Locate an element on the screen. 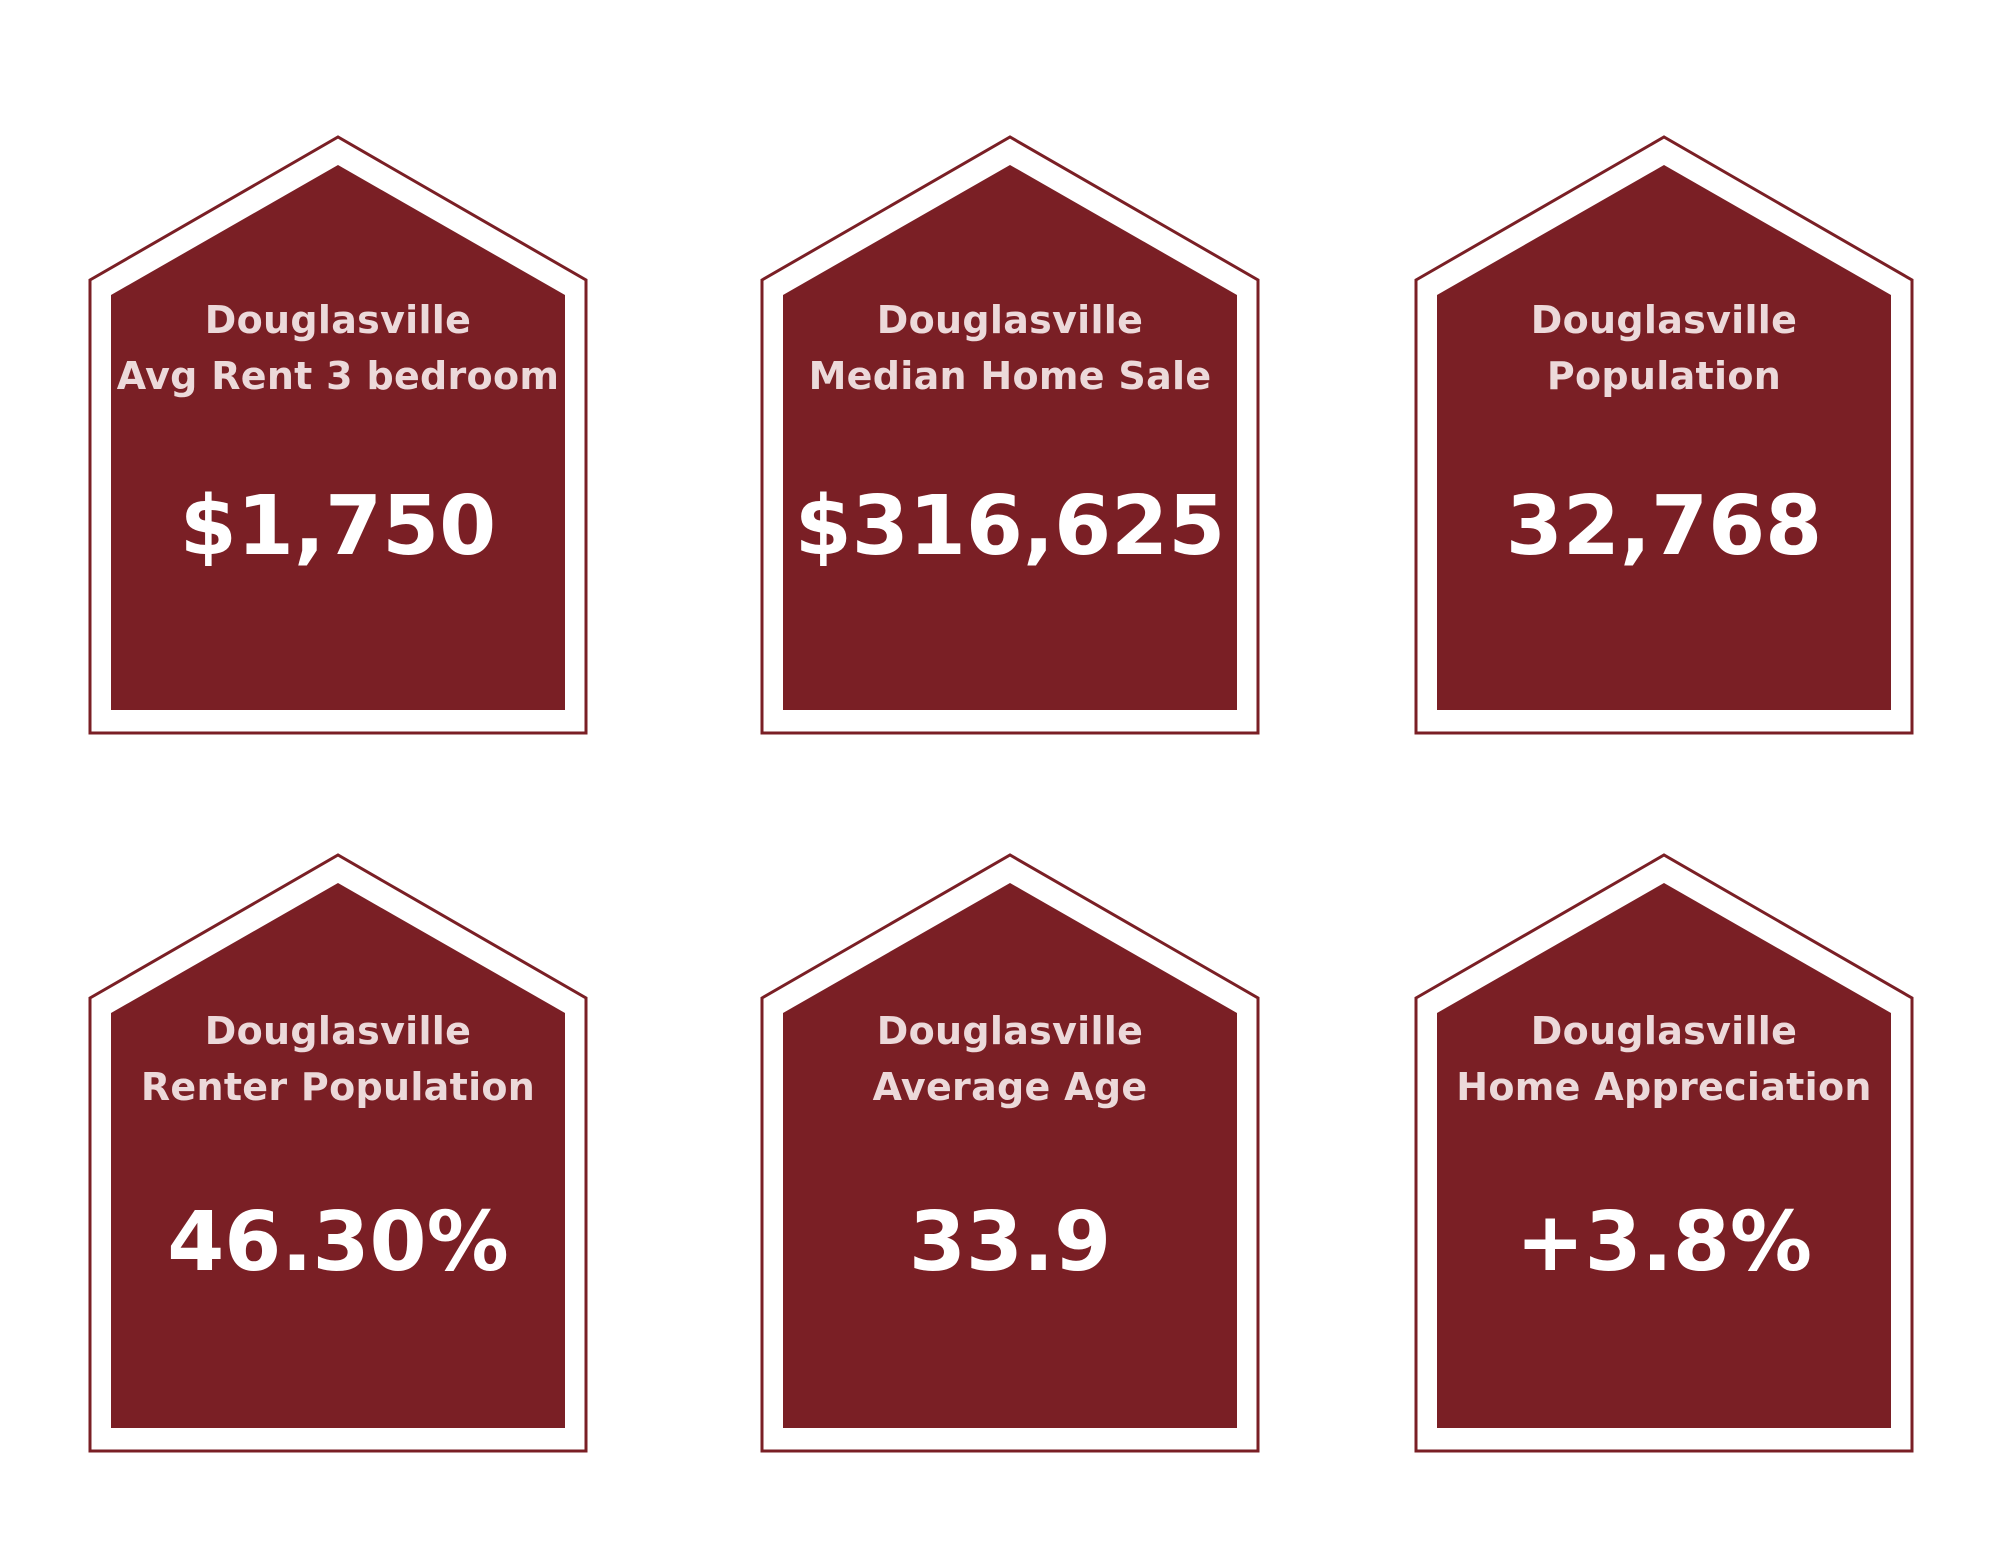 Image resolution: width=2000 pixels, height=1545 pixels. card-value: $316,625 is located at coordinates (1010, 526).